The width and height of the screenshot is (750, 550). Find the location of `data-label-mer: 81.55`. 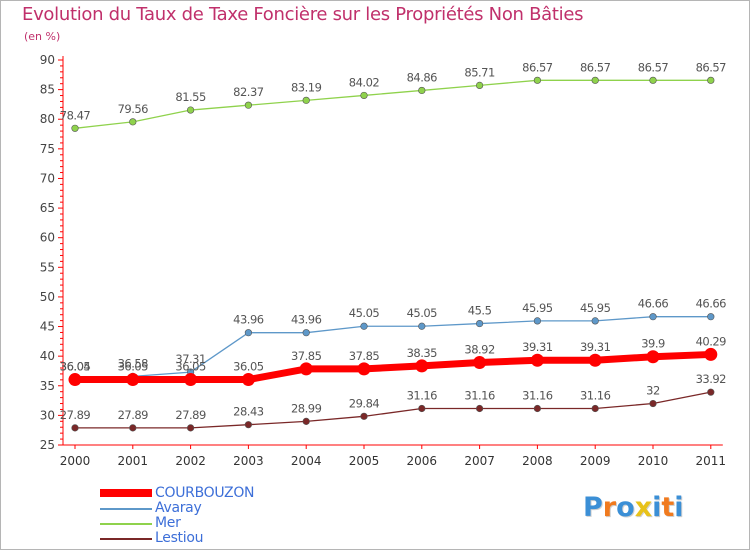

data-label-mer: 81.55 is located at coordinates (190, 97).